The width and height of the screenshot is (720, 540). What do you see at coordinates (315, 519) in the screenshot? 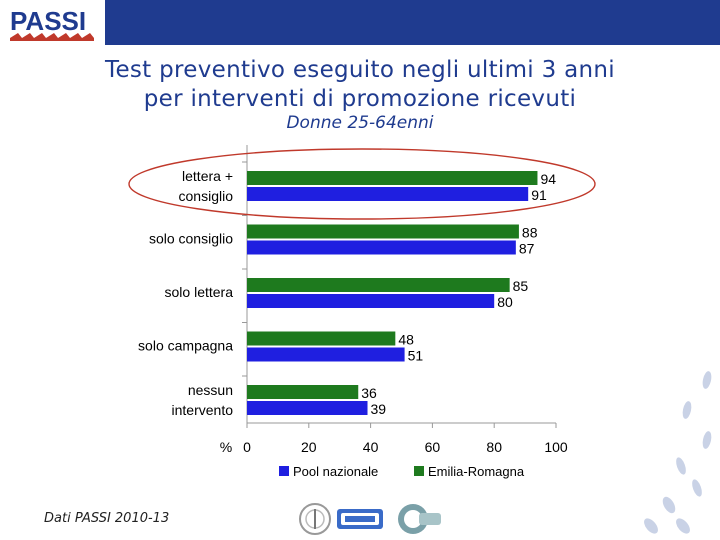
I see `istituto-superiore-di-sanita-logo` at bounding box center [315, 519].